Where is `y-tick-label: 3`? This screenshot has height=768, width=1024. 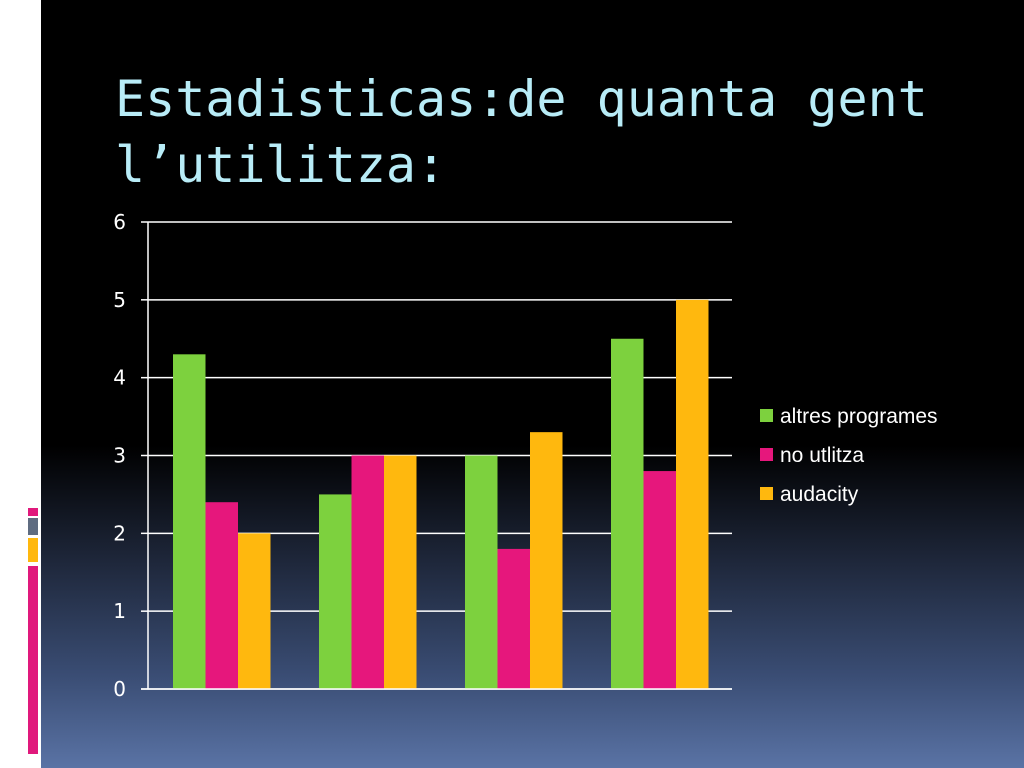
y-tick-label: 3 is located at coordinates (119, 456).